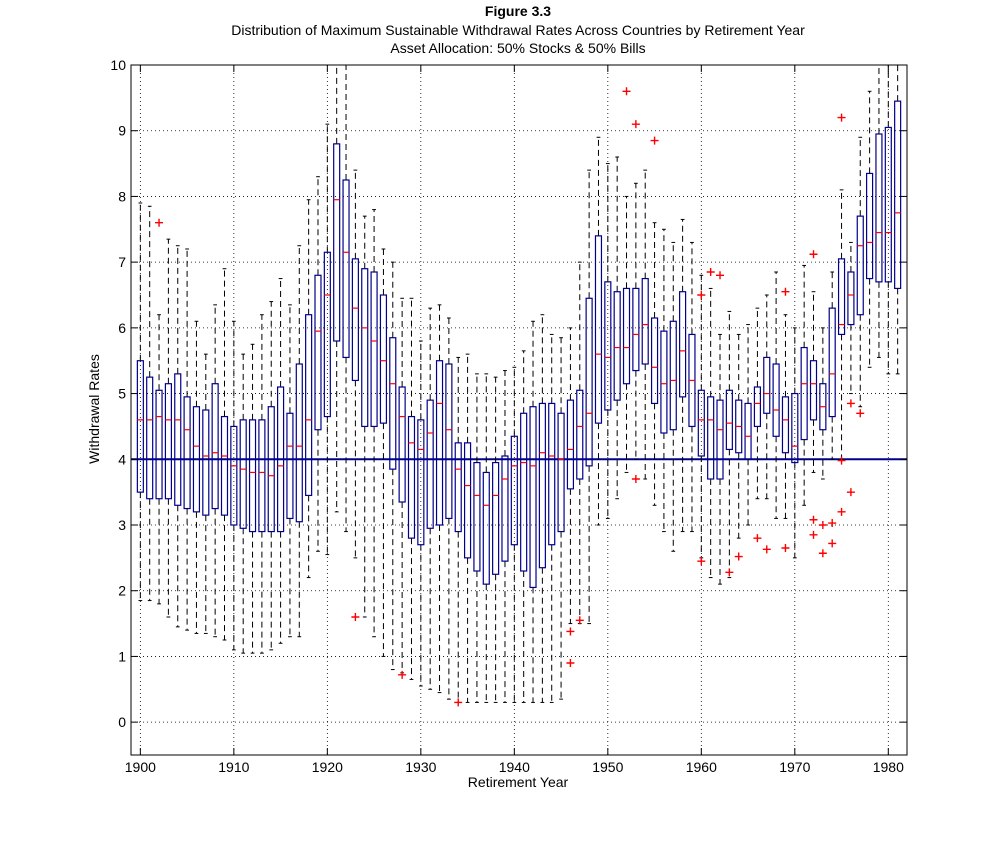  What do you see at coordinates (122, 525) in the screenshot?
I see `y-tick-label: 3` at bounding box center [122, 525].